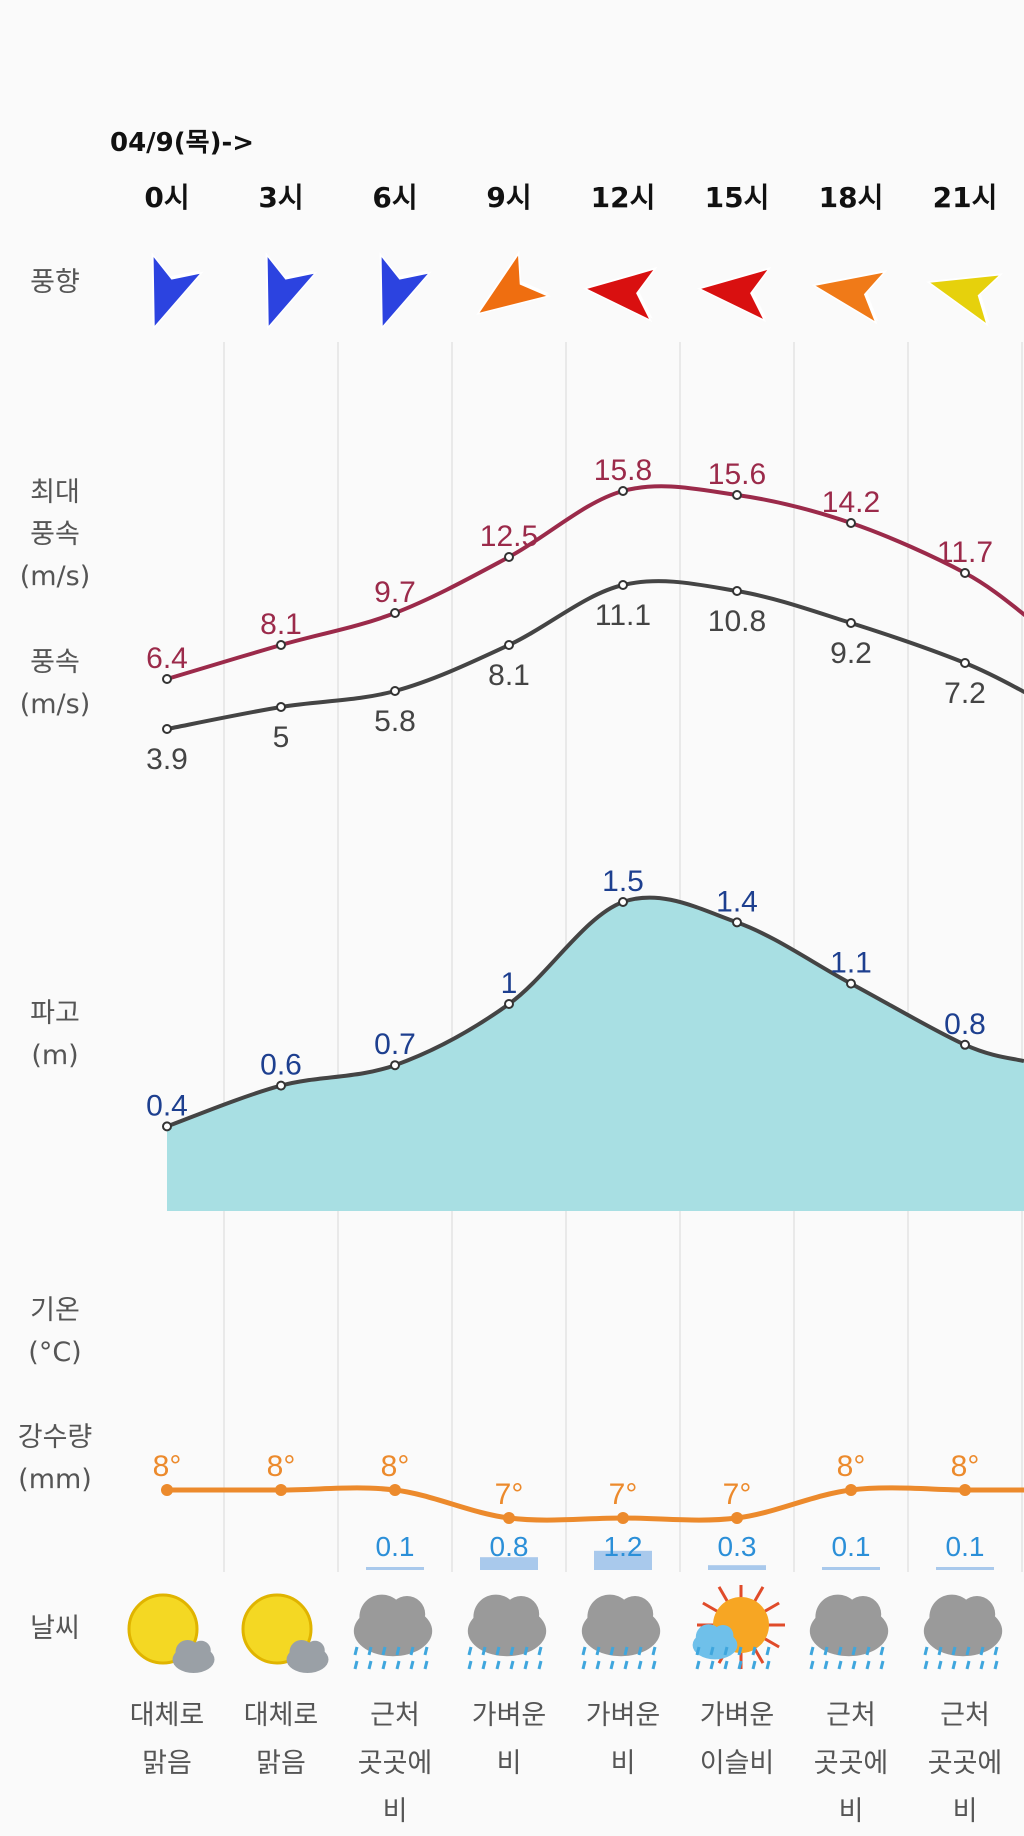 Image resolution: width=1024 pixels, height=1836 pixels. Describe the element at coordinates (55, 1035) in the screenshot. I see `row-label-wave-height: 파고 (m)` at that location.